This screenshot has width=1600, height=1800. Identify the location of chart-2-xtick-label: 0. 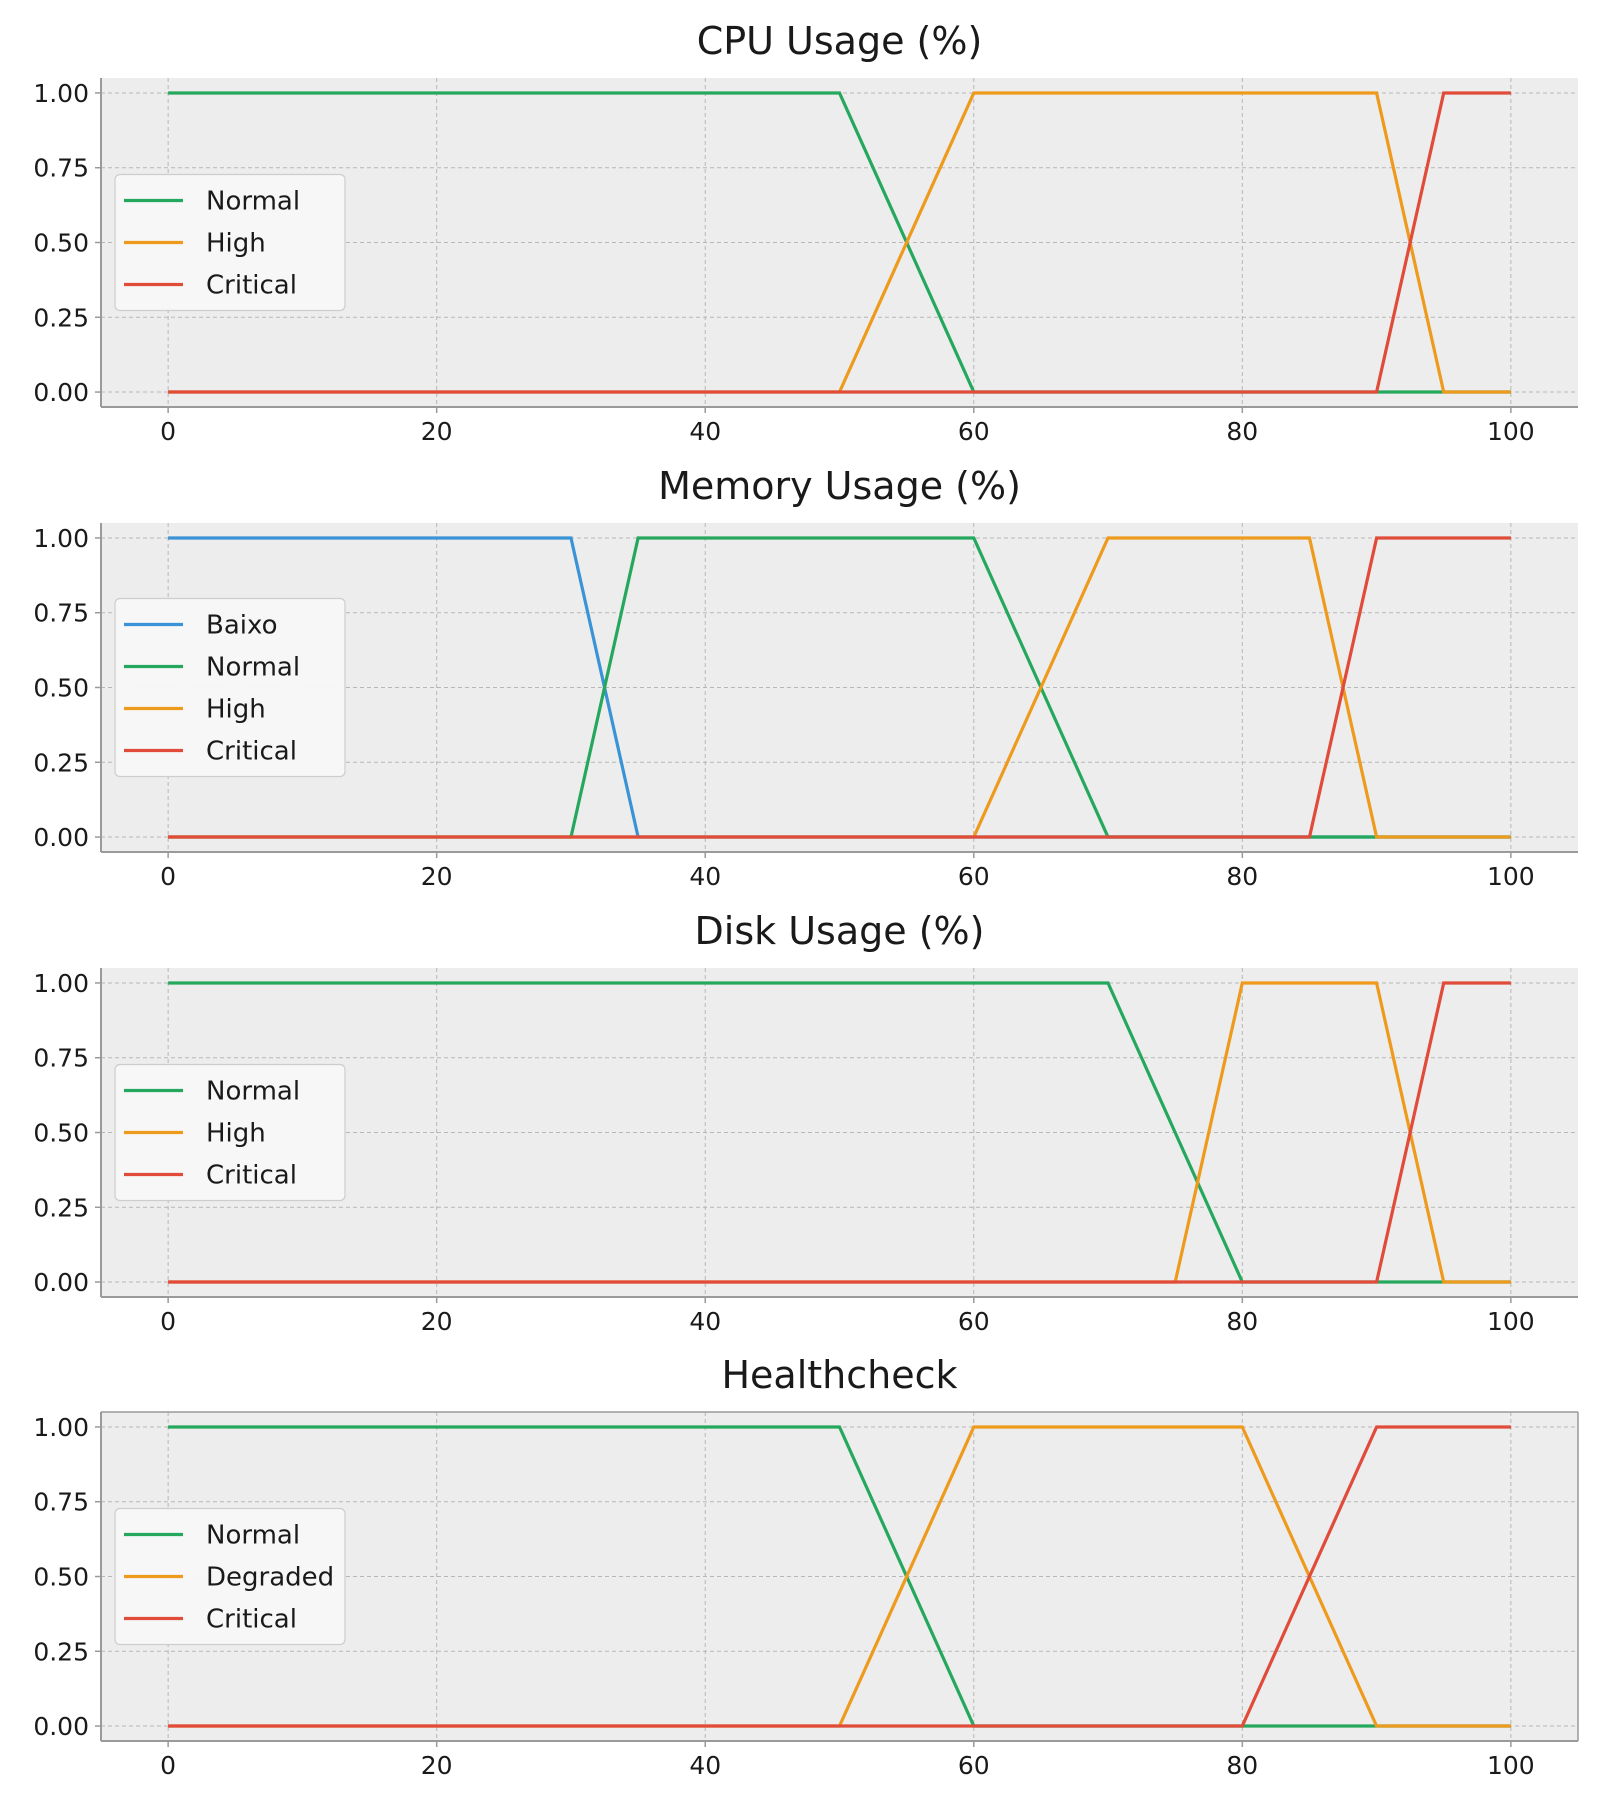
(168, 876).